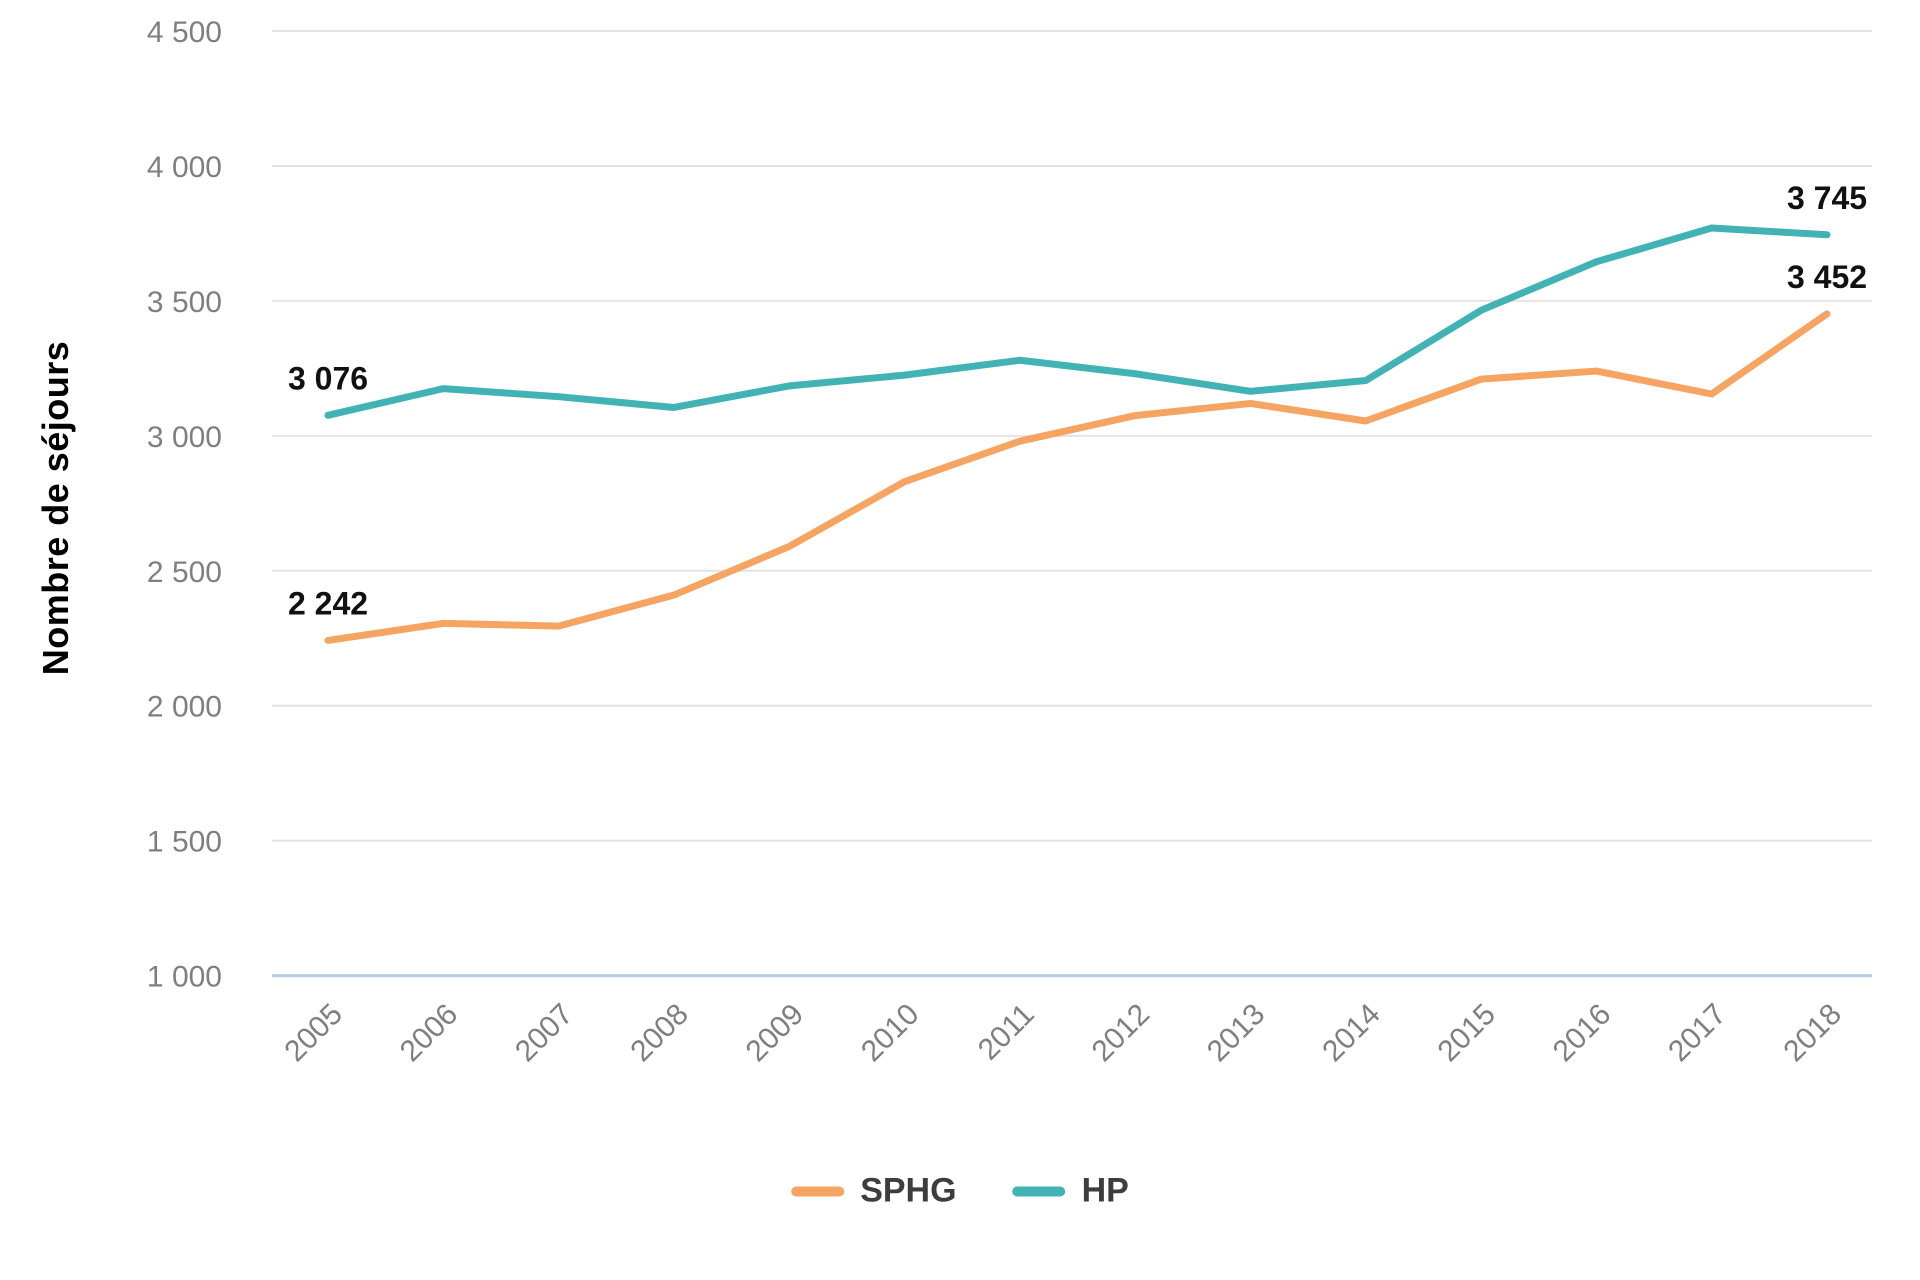 The height and width of the screenshot is (1280, 1920). Describe the element at coordinates (908, 1190) in the screenshot. I see `legend-label-sphg: SPHG` at that location.